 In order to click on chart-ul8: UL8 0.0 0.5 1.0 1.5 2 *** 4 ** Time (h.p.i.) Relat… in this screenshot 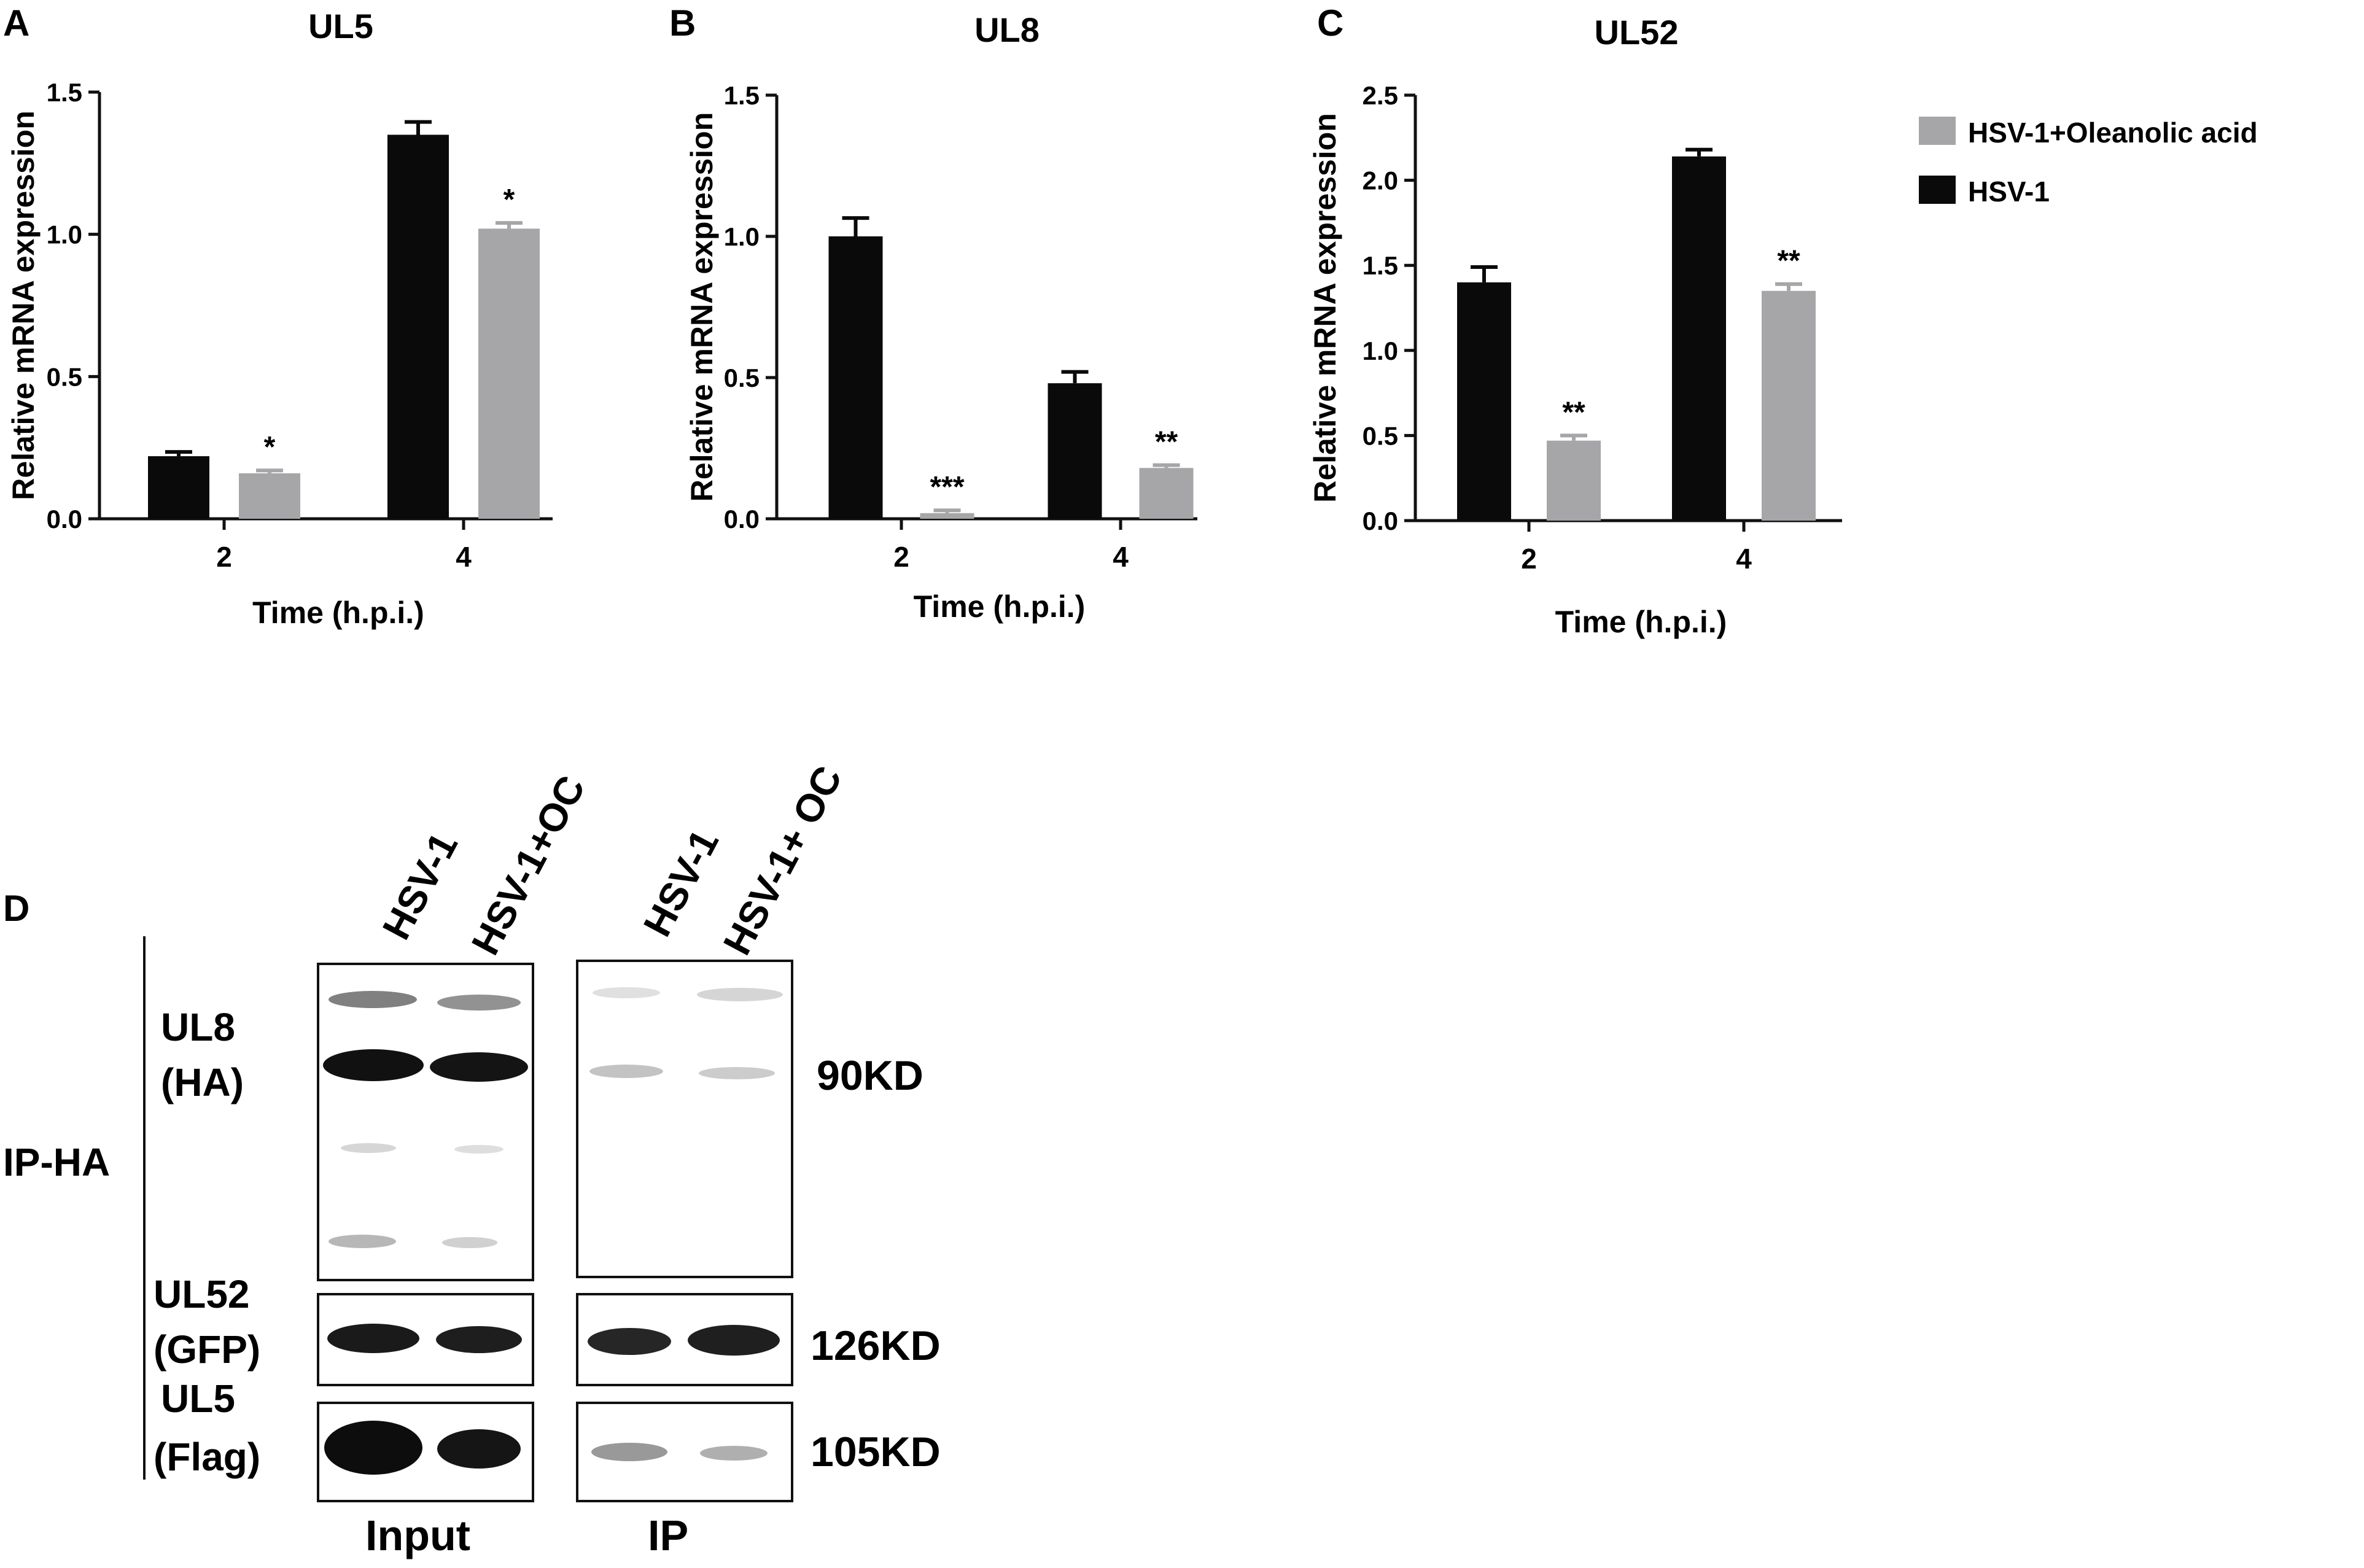, I will do `click(941, 317)`.